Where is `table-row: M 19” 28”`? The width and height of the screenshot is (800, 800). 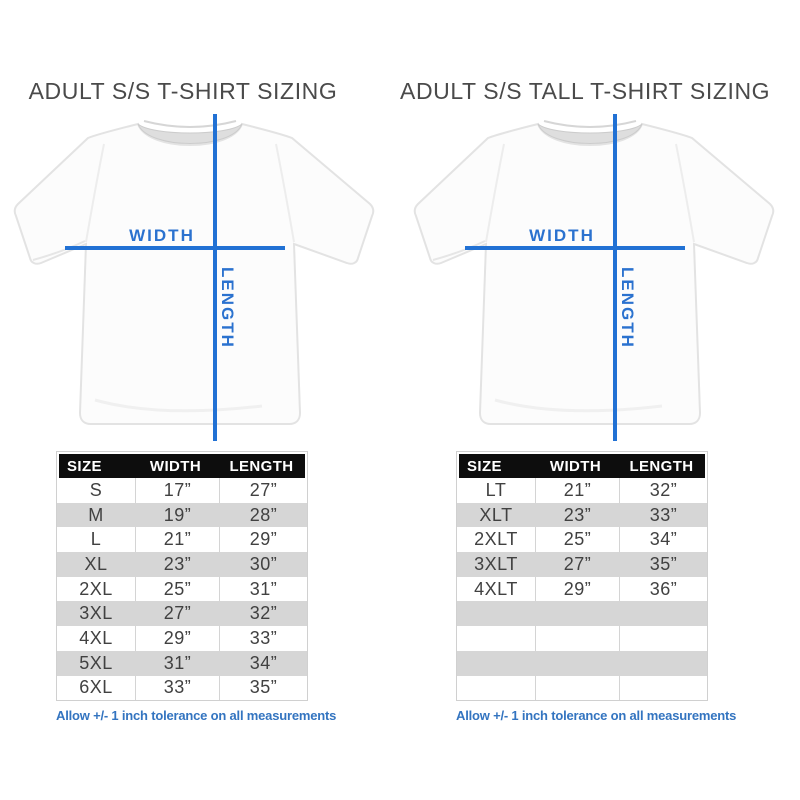
table-row: M 19” 28” is located at coordinates (182, 515).